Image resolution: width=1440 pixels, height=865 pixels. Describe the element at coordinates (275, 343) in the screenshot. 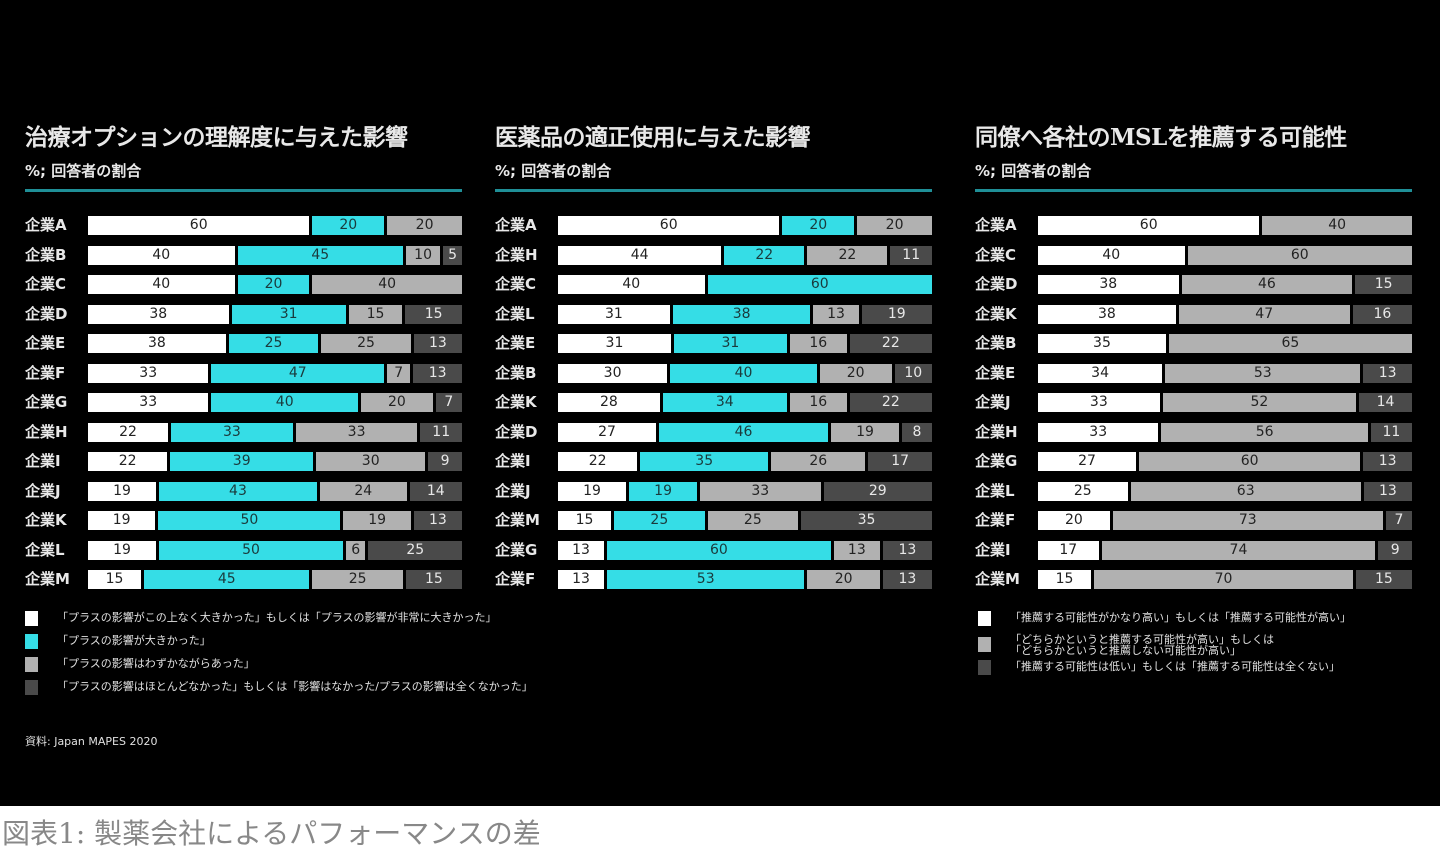

I see `stacked-bar: 38 25 25 13` at that location.